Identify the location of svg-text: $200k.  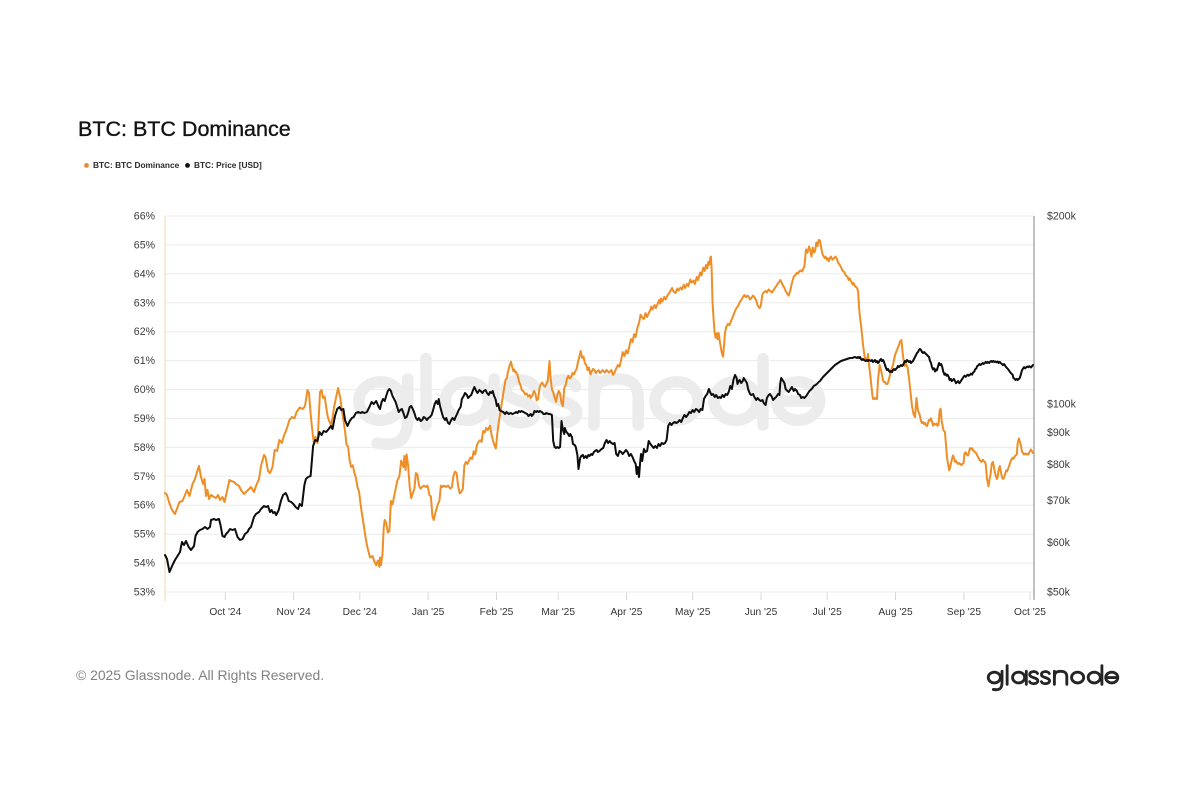
(1062, 217).